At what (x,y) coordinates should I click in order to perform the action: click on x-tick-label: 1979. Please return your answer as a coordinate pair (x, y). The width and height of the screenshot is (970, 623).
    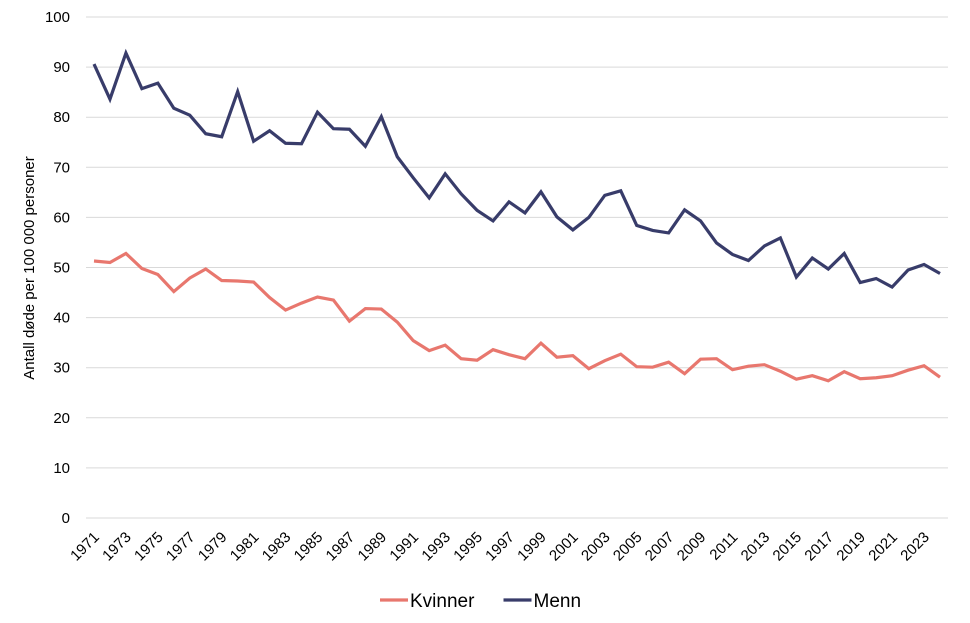
    Looking at the image, I should click on (213, 547).